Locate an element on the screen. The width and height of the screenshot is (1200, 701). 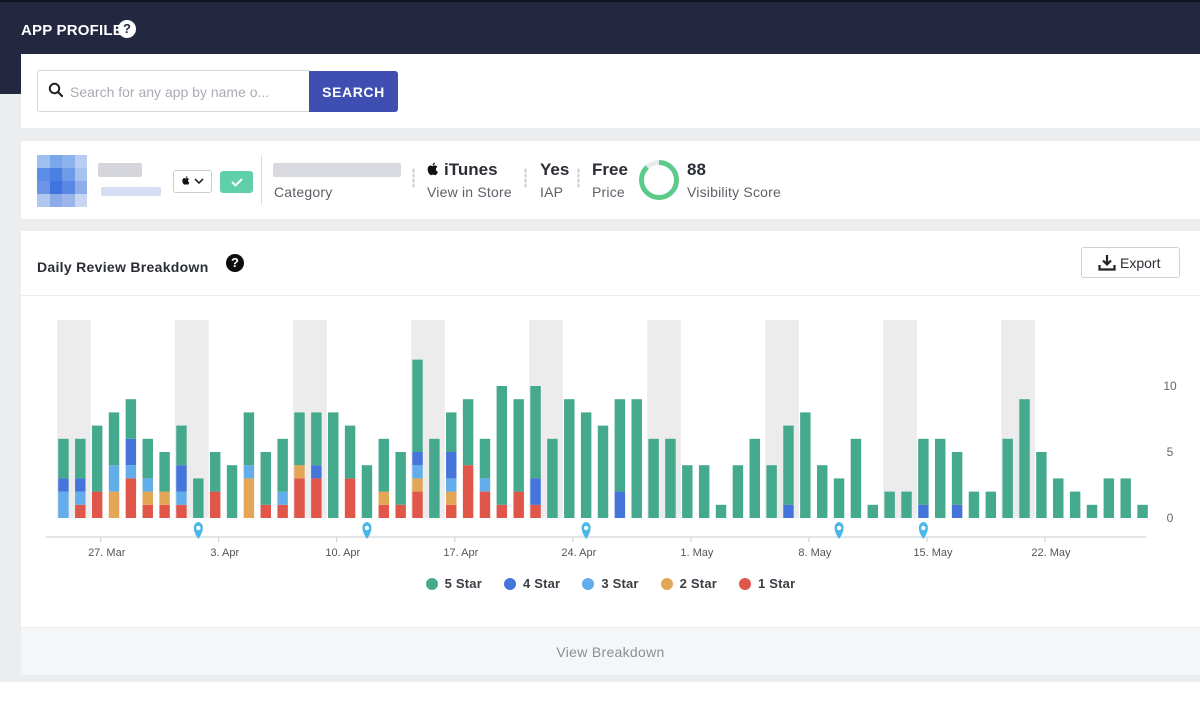
store-value: iTunes is located at coordinates (462, 170).